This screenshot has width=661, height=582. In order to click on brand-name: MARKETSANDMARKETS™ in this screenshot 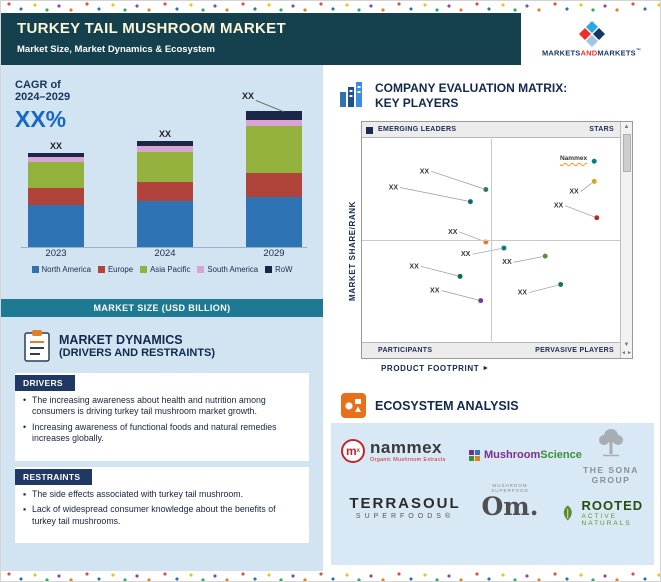, I will do `click(591, 53)`.